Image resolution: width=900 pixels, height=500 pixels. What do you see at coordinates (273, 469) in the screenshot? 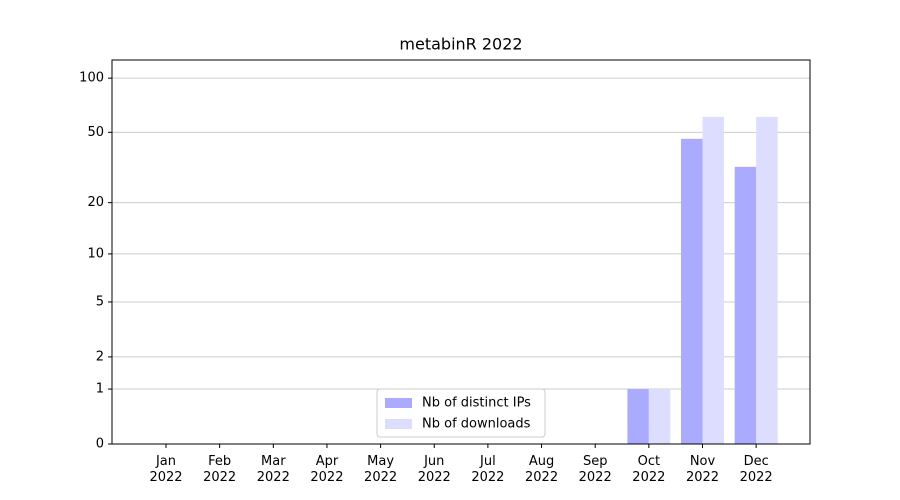
I see `x-tick-label: Mar 2022` at bounding box center [273, 469].